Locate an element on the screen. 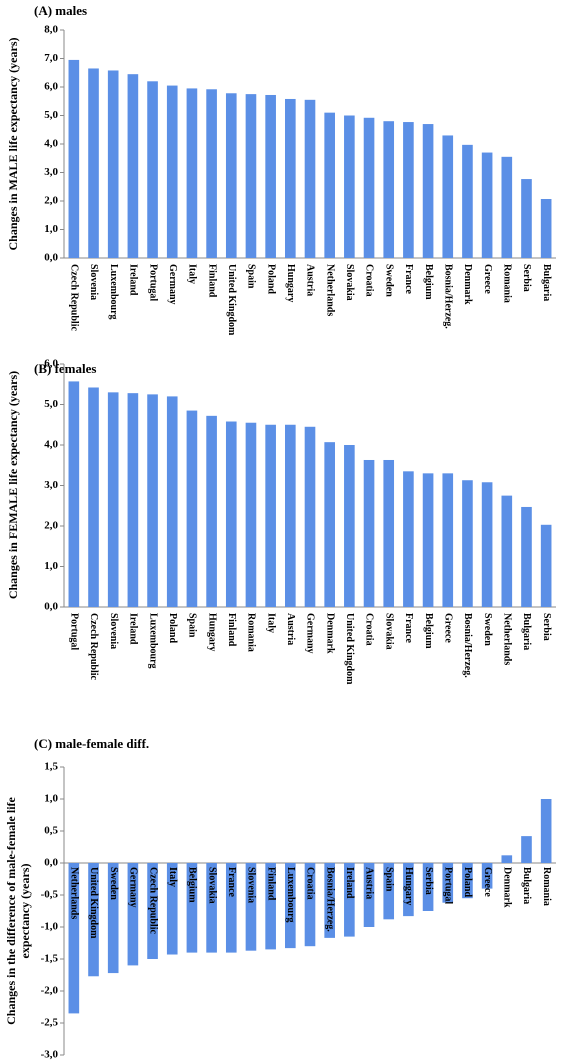  y-tick-label: 8,0 is located at coordinates (51, 30).